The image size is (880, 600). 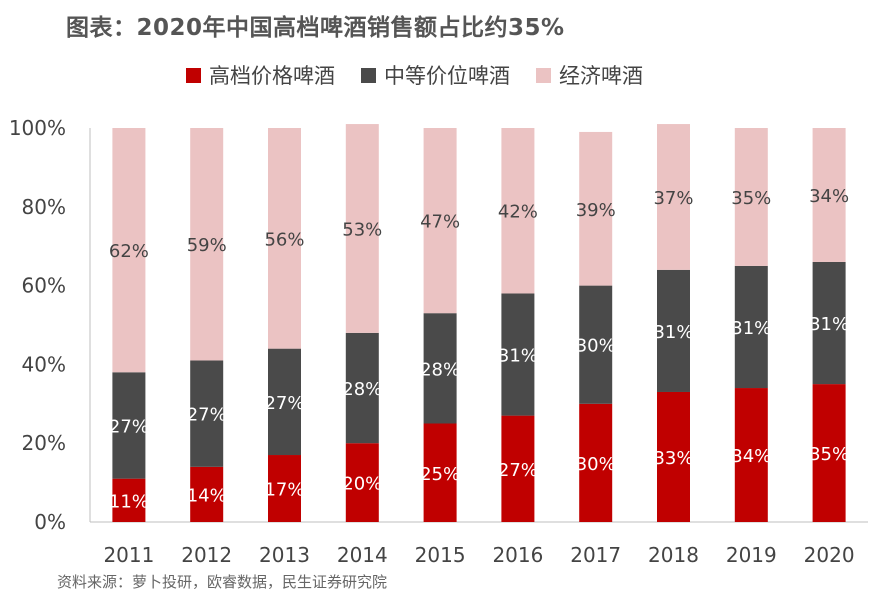 I want to click on data-label: 62%, so click(x=129, y=251).